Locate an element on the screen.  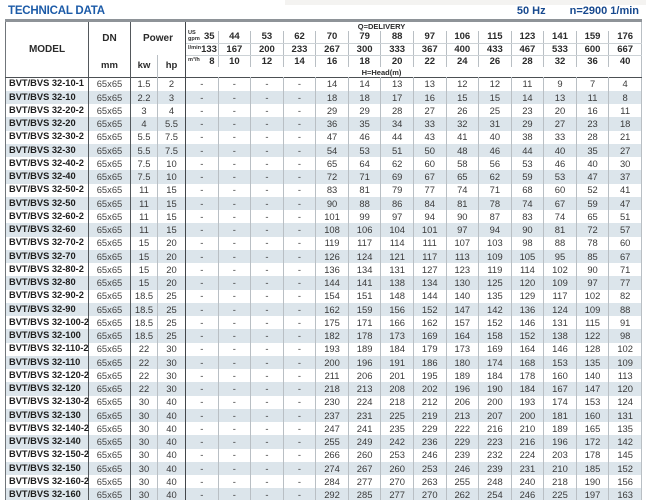
head-value-cell: 128 is located at coordinates (593, 349).